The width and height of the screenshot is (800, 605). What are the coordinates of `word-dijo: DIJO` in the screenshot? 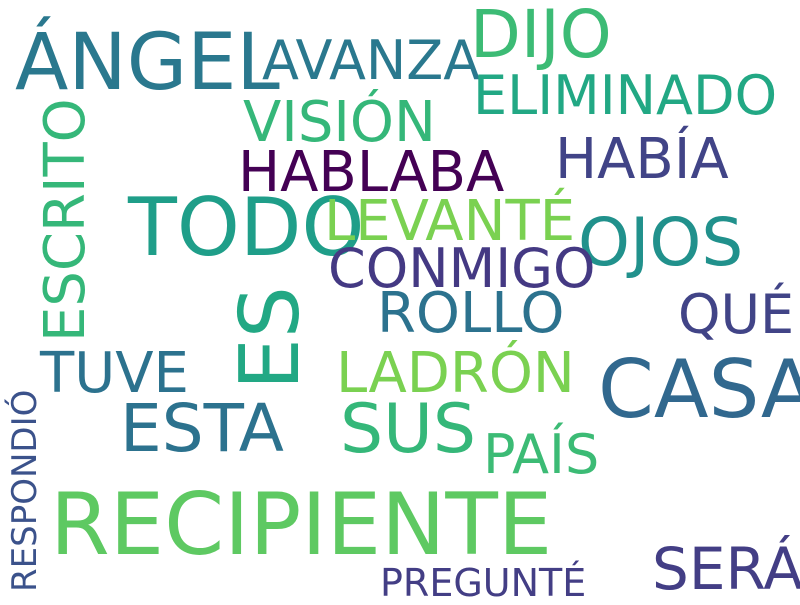 It's located at (541, 36).